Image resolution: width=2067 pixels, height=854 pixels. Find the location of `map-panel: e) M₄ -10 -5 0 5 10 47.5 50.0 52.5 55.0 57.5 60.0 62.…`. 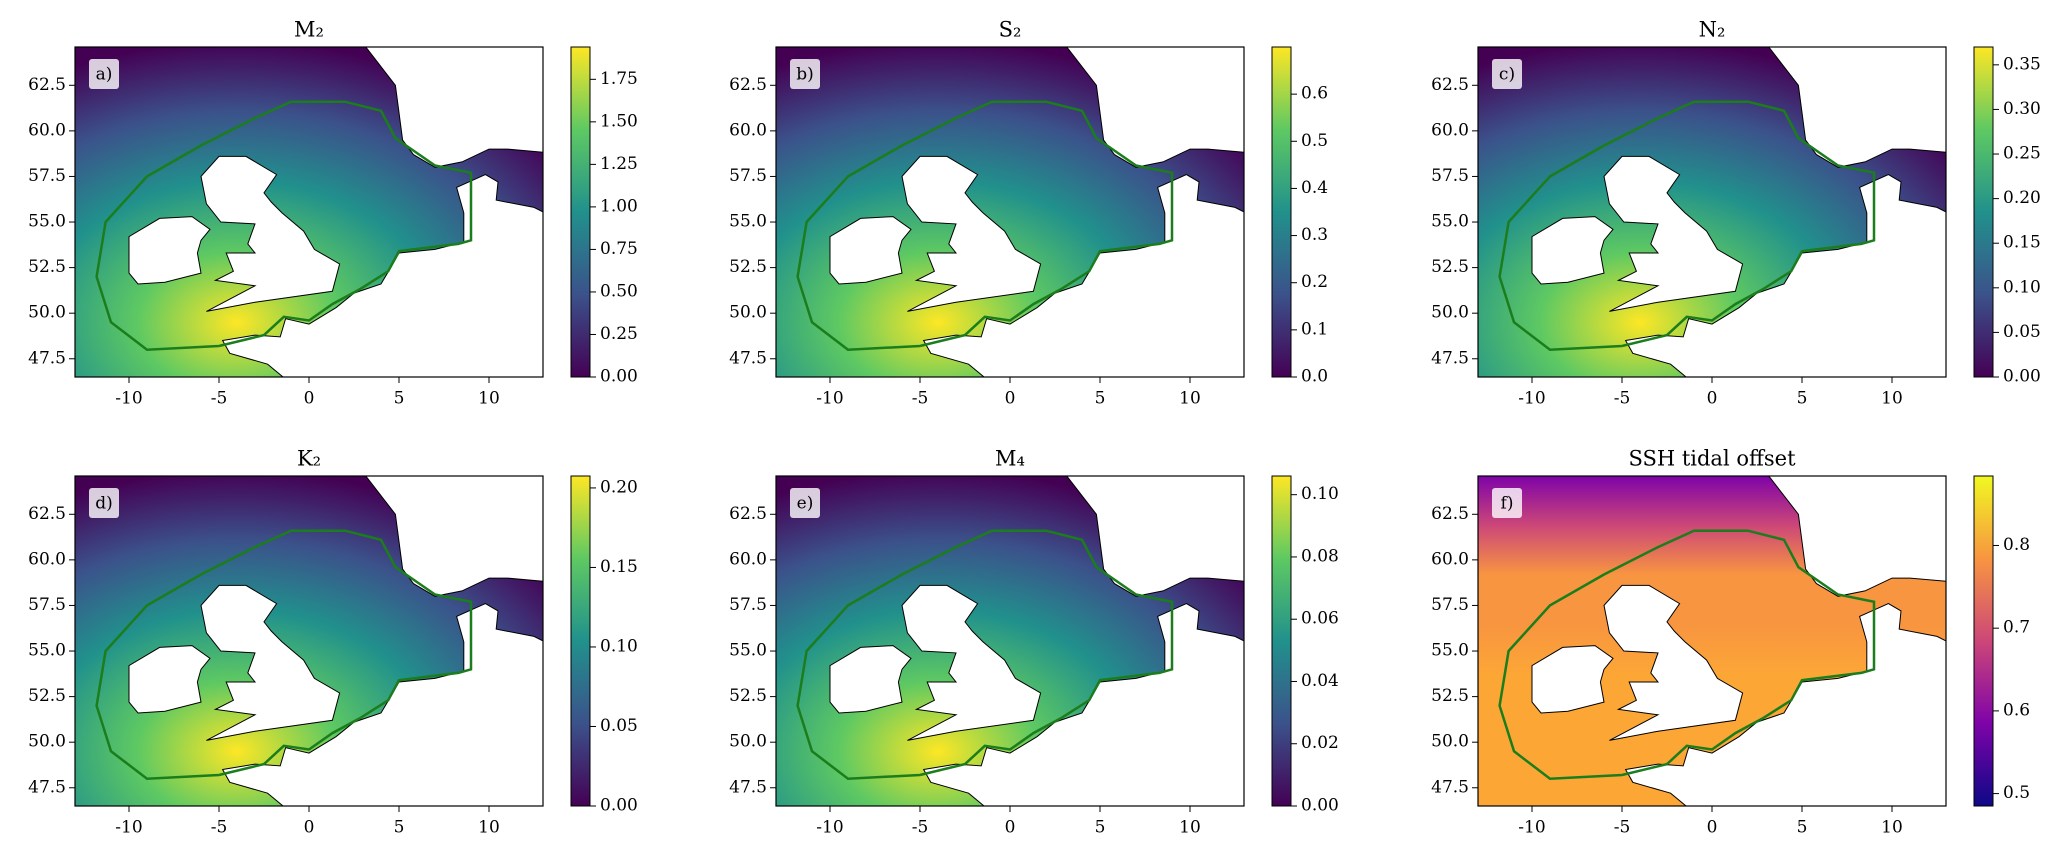

map-panel: e) M₄ -10 -5 0 5 10 47.5 50.0 52.5 55.0 57.5 60.0 62.… is located at coordinates (1034, 642).